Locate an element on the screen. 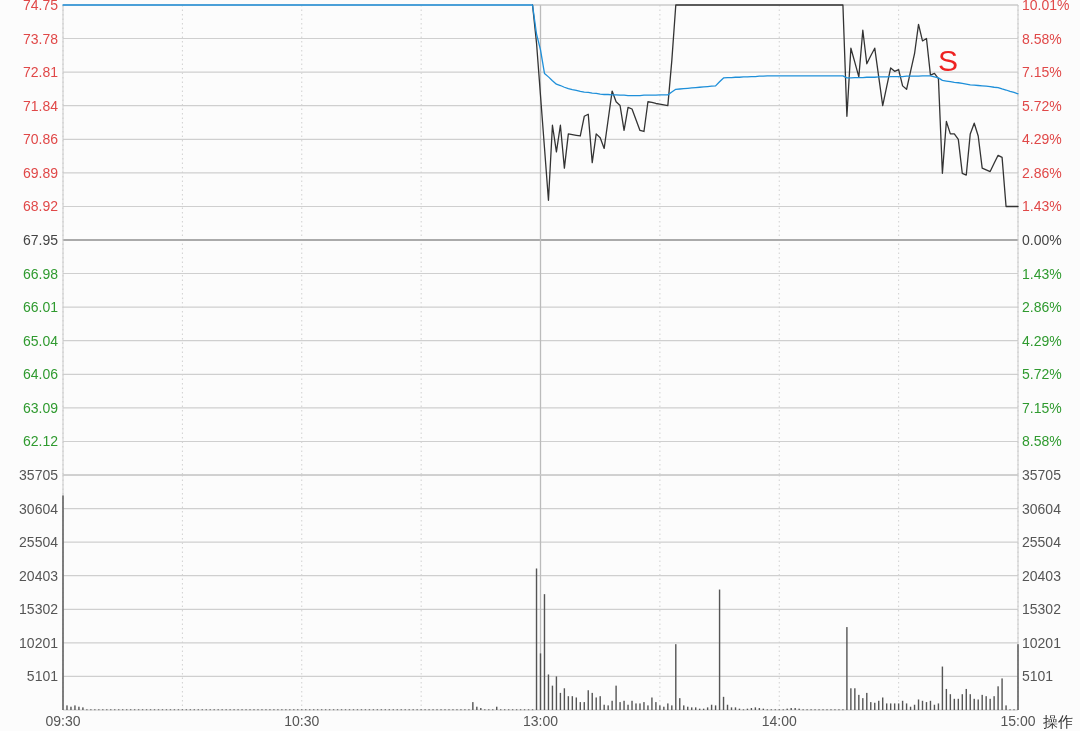  y-tick-label: 62.12 is located at coordinates (40, 441).